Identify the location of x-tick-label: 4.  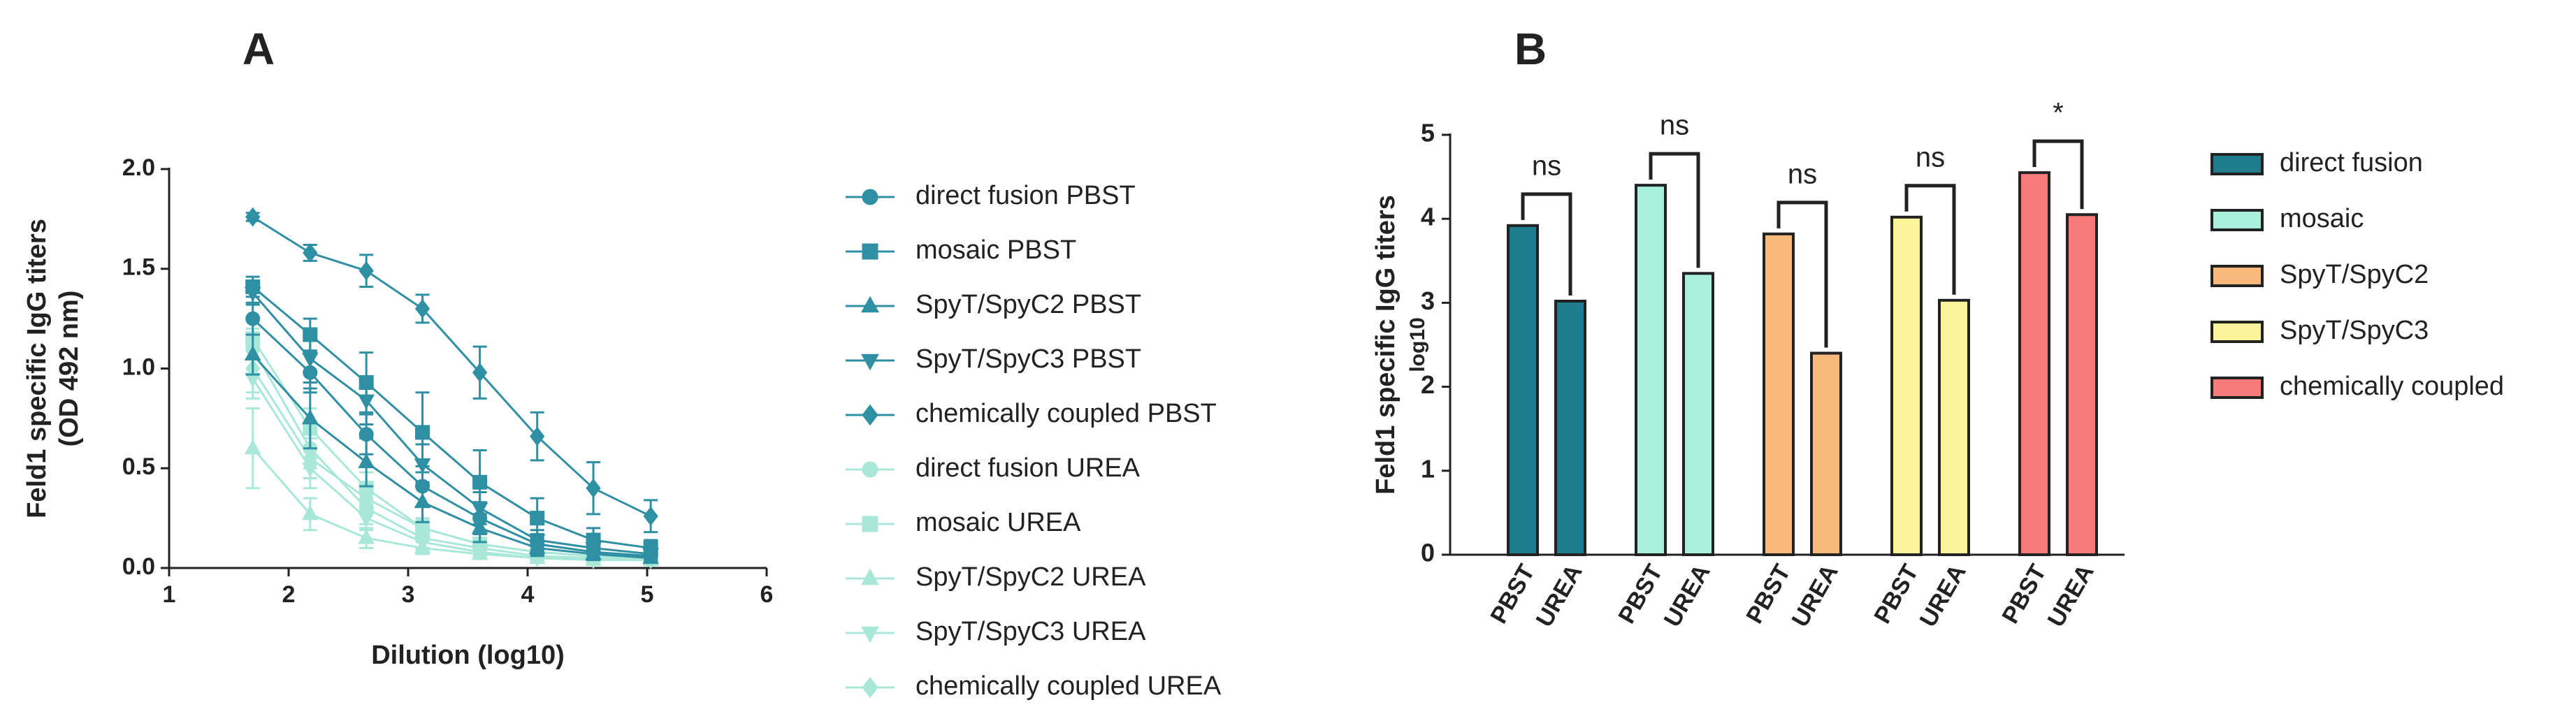
(528, 594).